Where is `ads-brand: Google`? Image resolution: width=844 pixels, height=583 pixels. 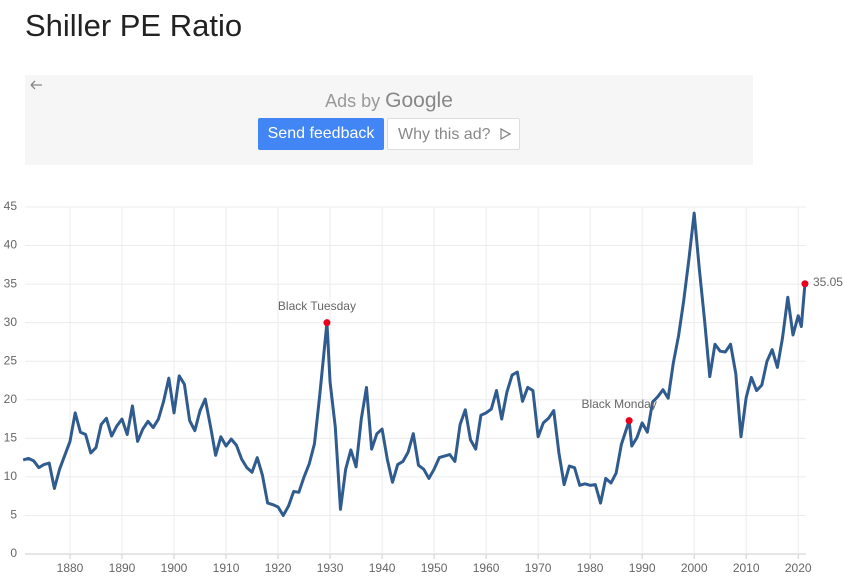
ads-brand: Google is located at coordinates (419, 100).